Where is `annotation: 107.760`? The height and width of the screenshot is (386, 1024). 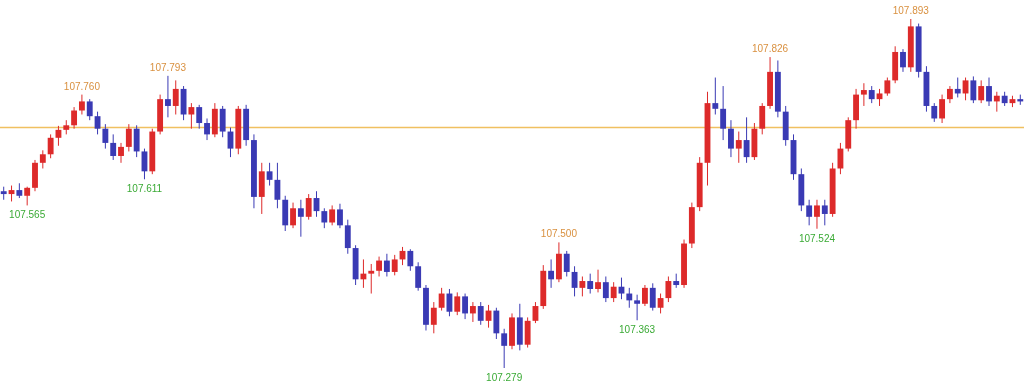 annotation: 107.760 is located at coordinates (82, 86).